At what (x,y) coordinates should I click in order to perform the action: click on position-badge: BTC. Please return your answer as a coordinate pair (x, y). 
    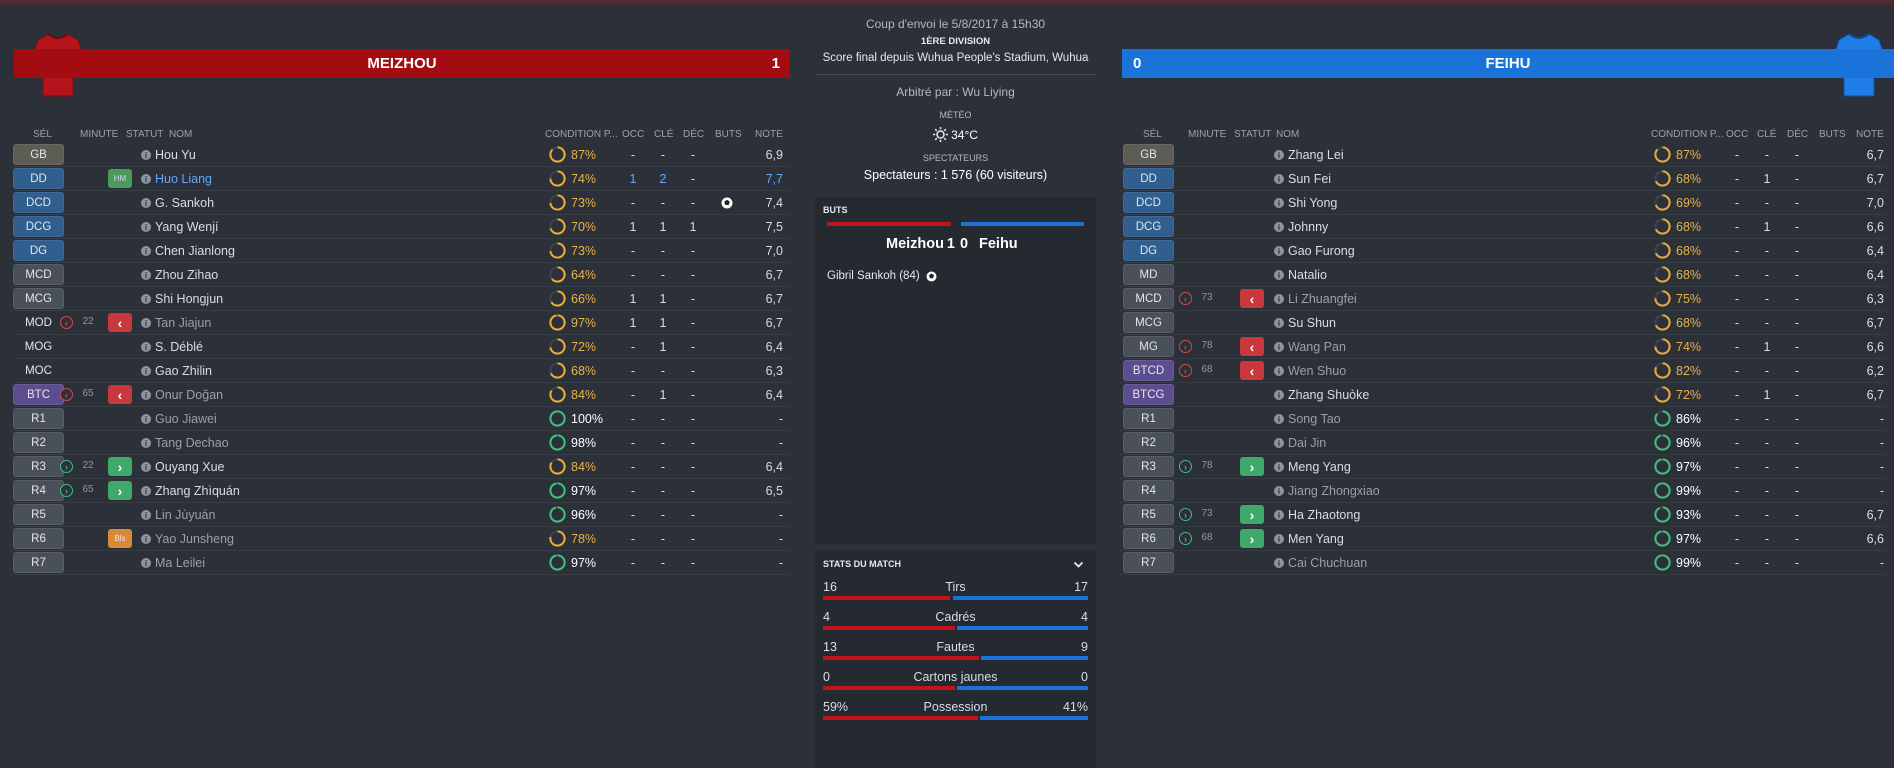
    Looking at the image, I should click on (38, 394).